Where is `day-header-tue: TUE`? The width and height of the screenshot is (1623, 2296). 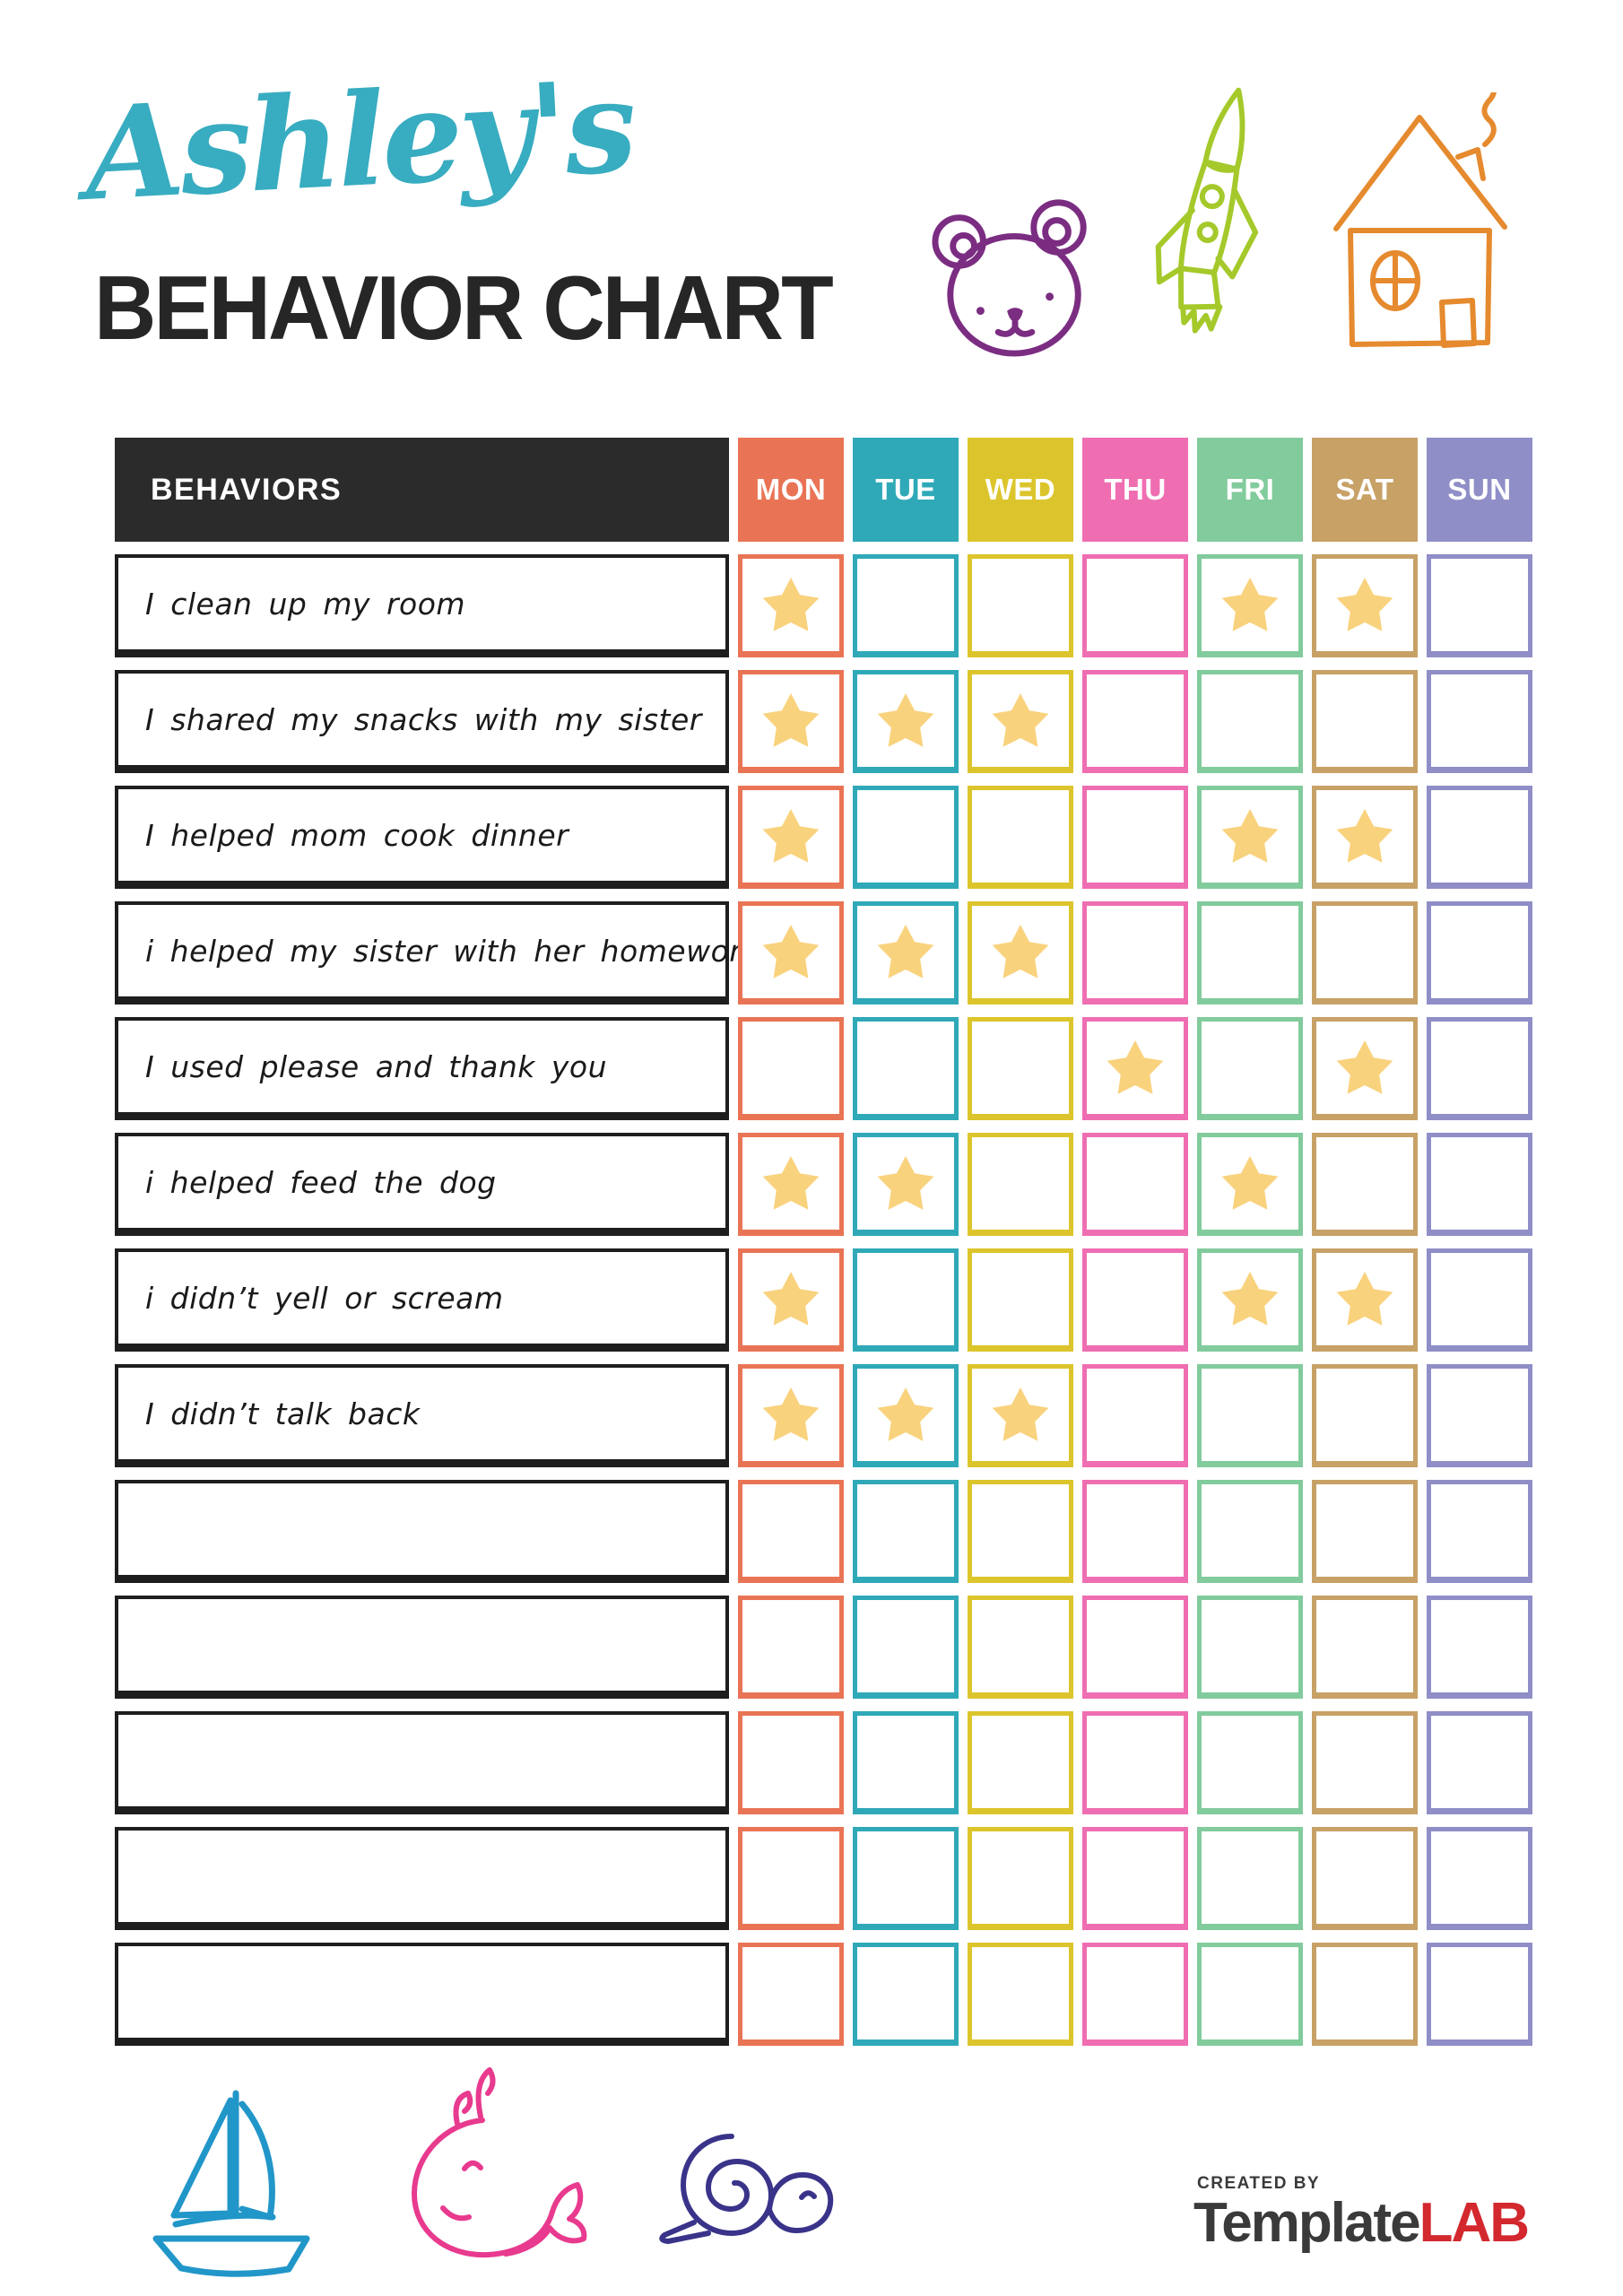 day-header-tue: TUE is located at coordinates (906, 490).